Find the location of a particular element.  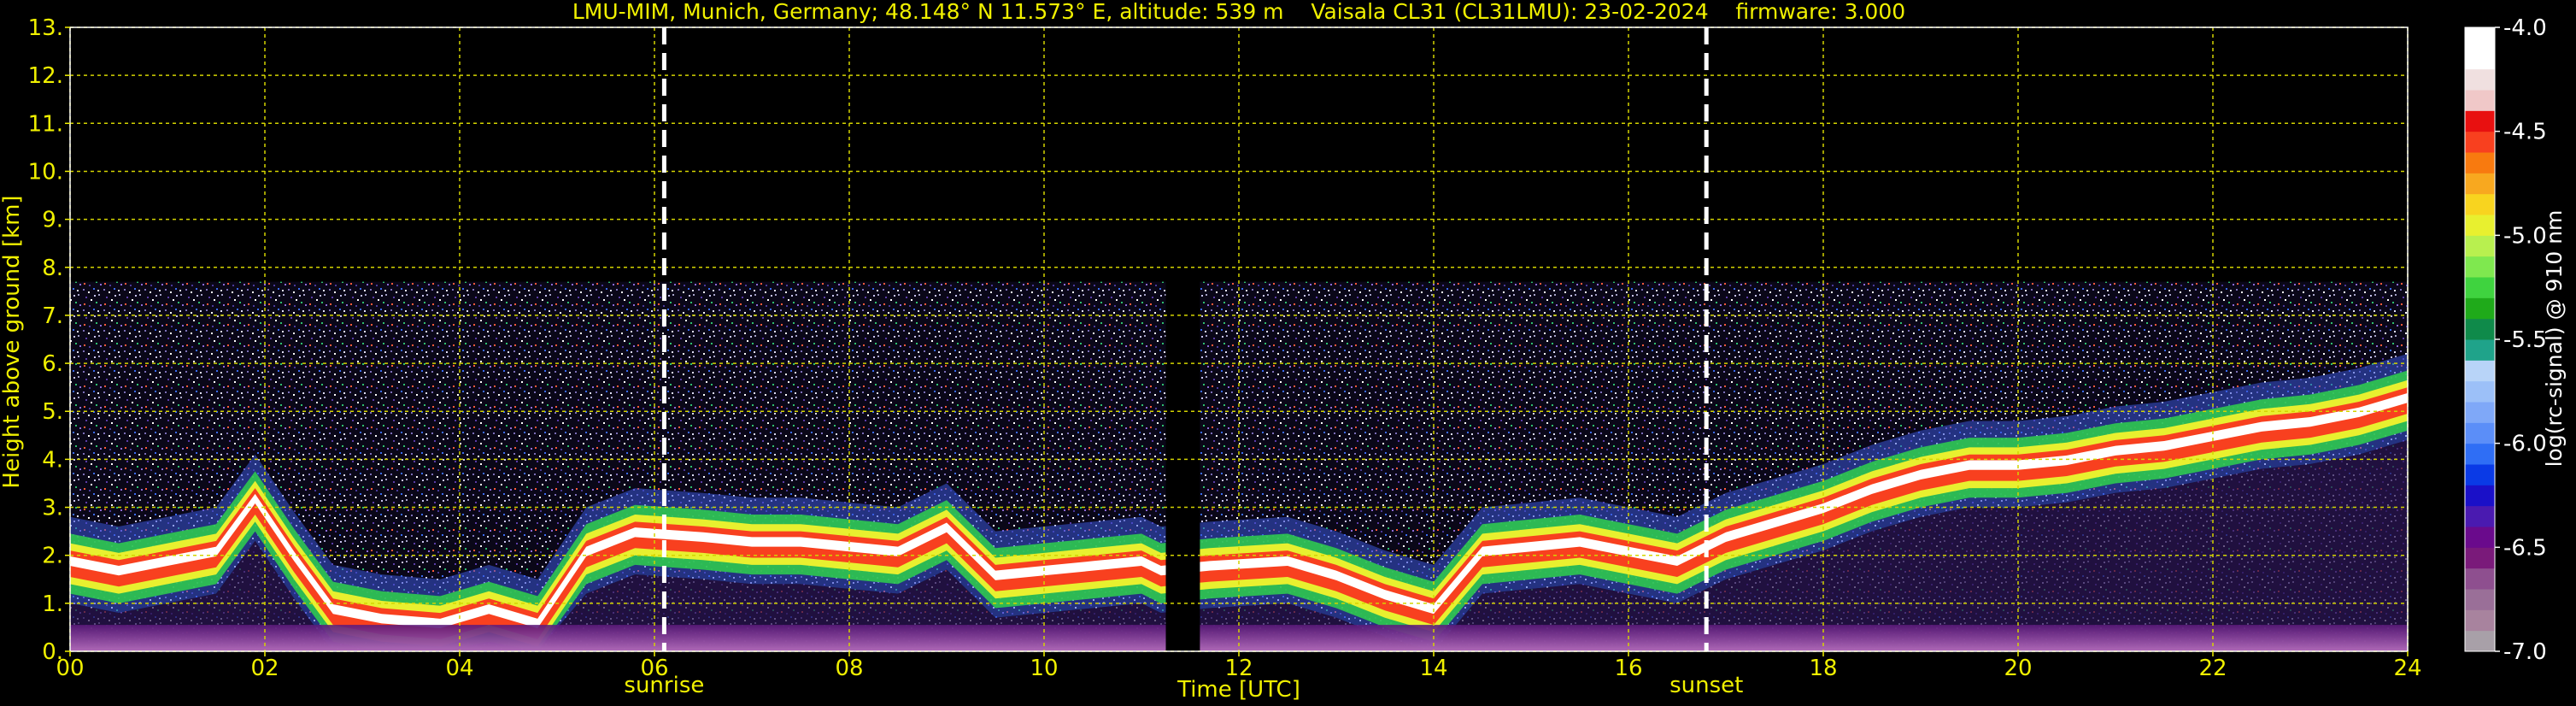

x-tick-label: 06 is located at coordinates (654, 668).